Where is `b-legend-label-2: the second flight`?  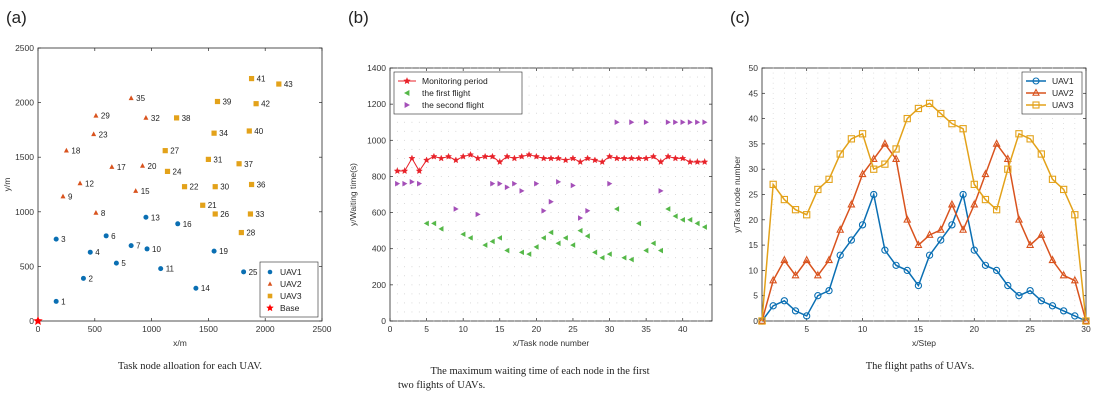 b-legend-label-2: the second flight is located at coordinates (453, 105).